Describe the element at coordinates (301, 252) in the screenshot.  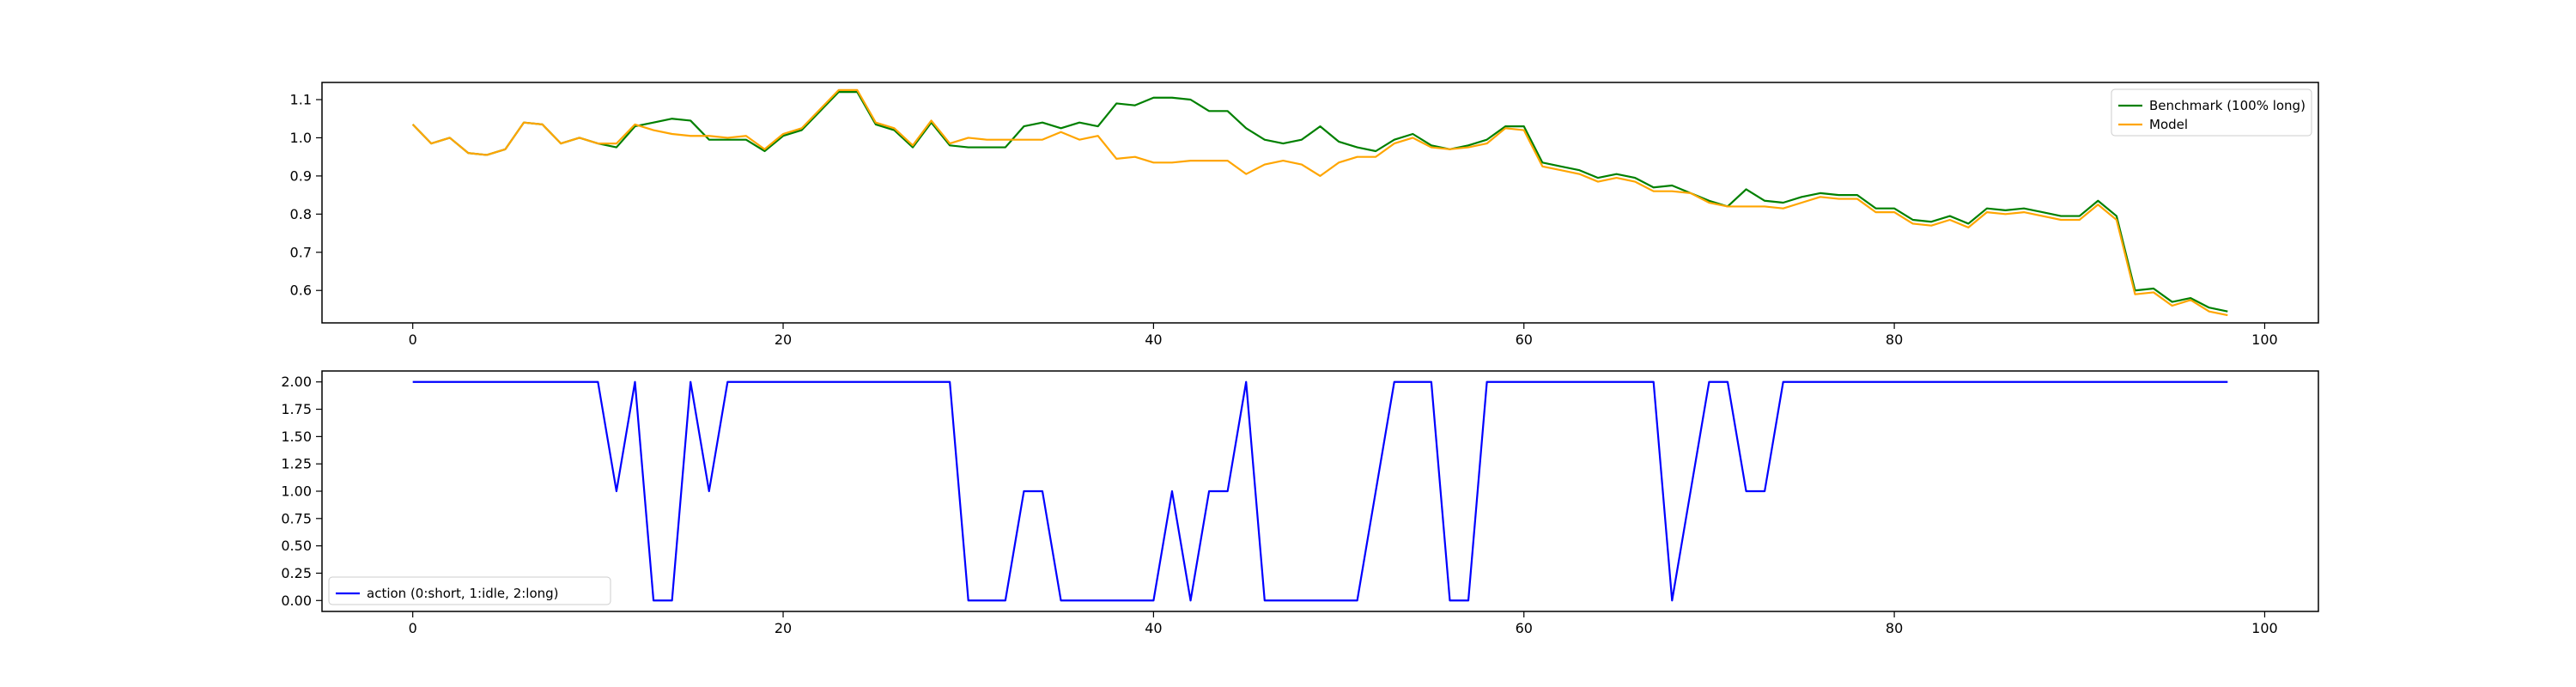
I see `y-tick-label-0-1: 0.7` at that location.